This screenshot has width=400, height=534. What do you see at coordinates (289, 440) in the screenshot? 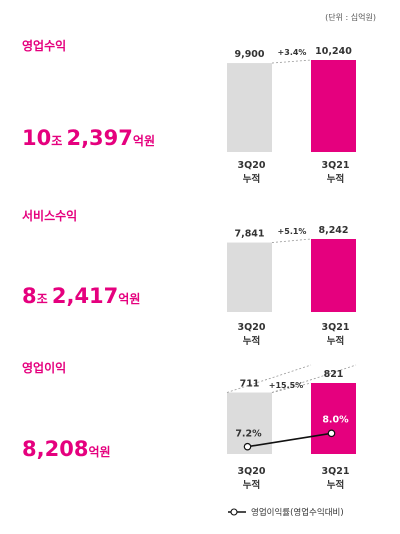
I see `rate-line` at bounding box center [289, 440].